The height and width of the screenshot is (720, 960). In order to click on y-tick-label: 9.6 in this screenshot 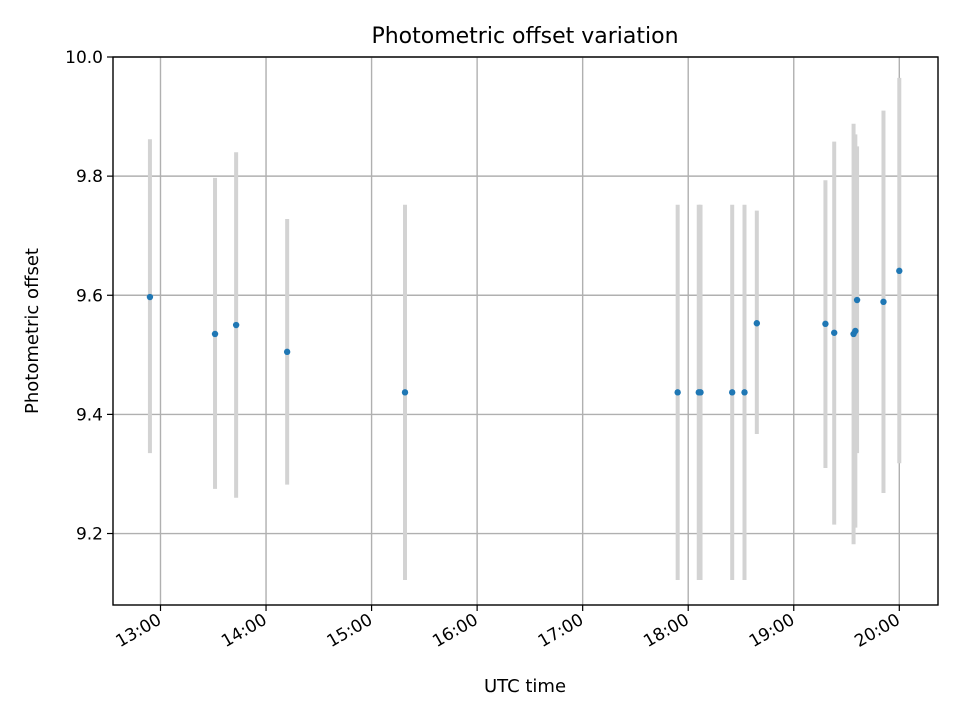, I will do `click(89, 296)`.